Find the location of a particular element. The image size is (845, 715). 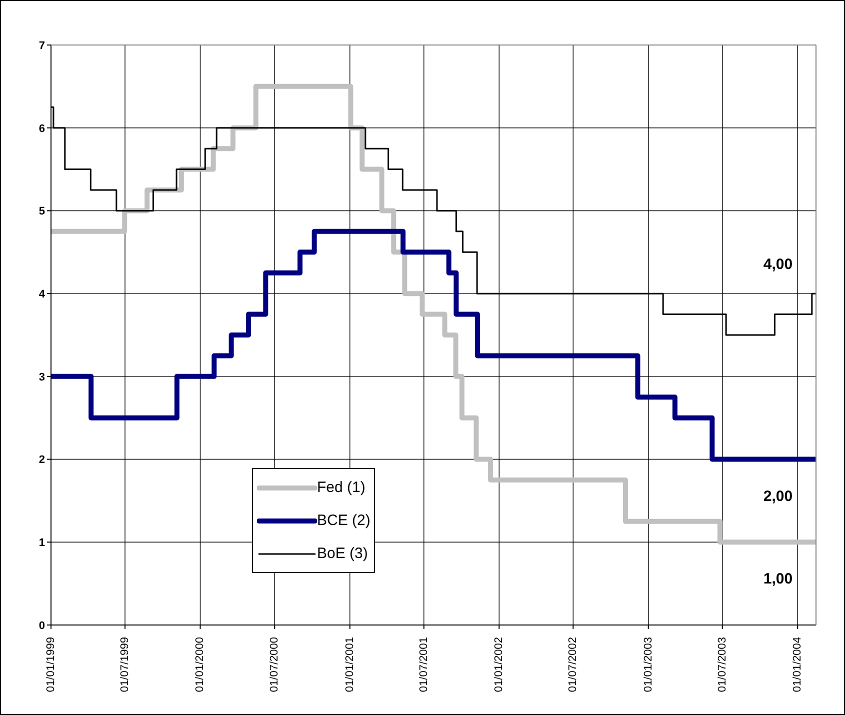

x-tick-label: 01/01/2000 is located at coordinates (200, 664).